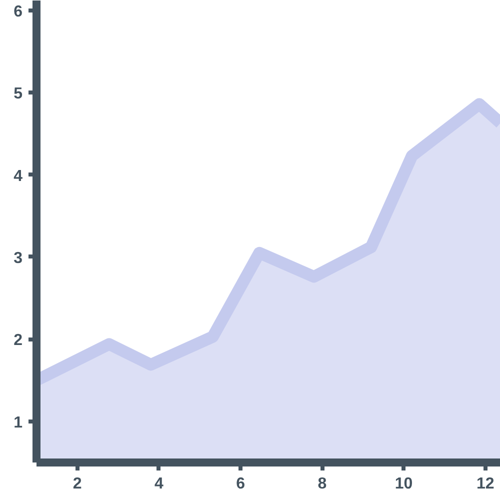 The width and height of the screenshot is (500, 500). I want to click on x-tick-label: 8, so click(322, 484).